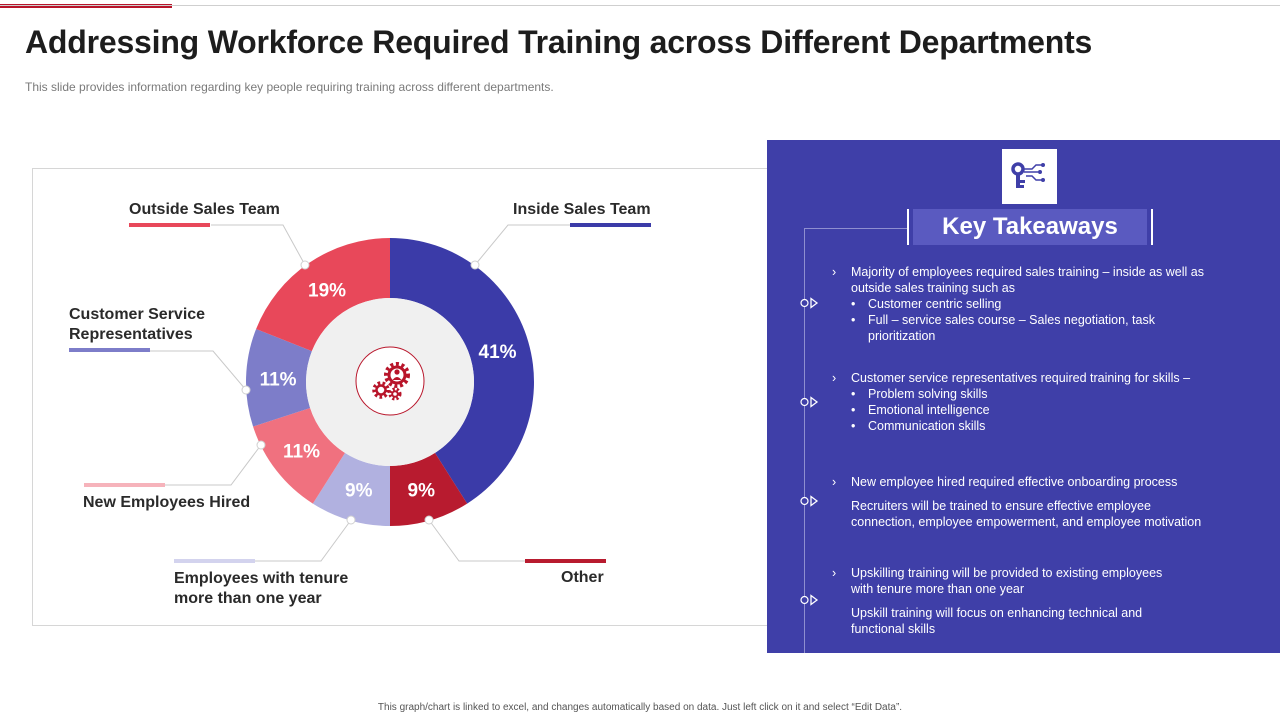  I want to click on legend-bar-customer-service, so click(109, 350).